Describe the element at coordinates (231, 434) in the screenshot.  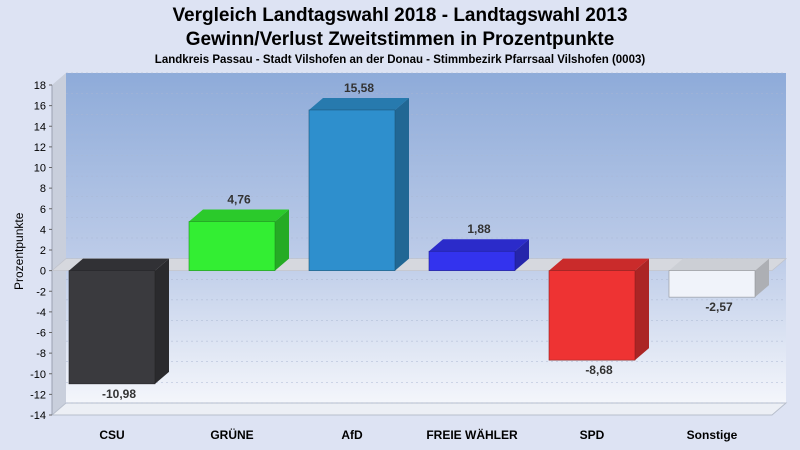
I see `x-tick-label: GRÜNE` at that location.